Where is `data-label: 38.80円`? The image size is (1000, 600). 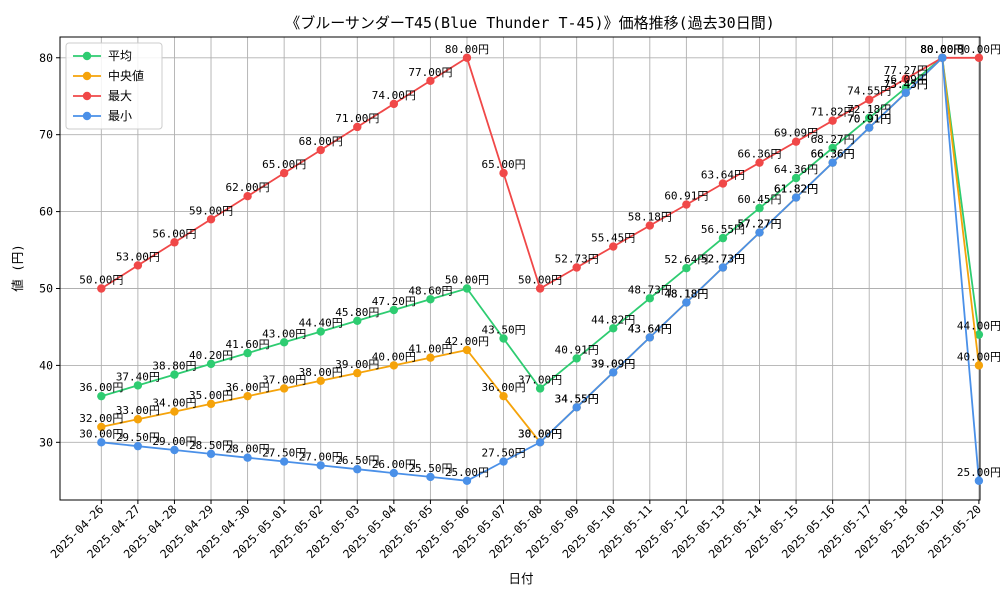 data-label: 38.80円 is located at coordinates (174, 366).